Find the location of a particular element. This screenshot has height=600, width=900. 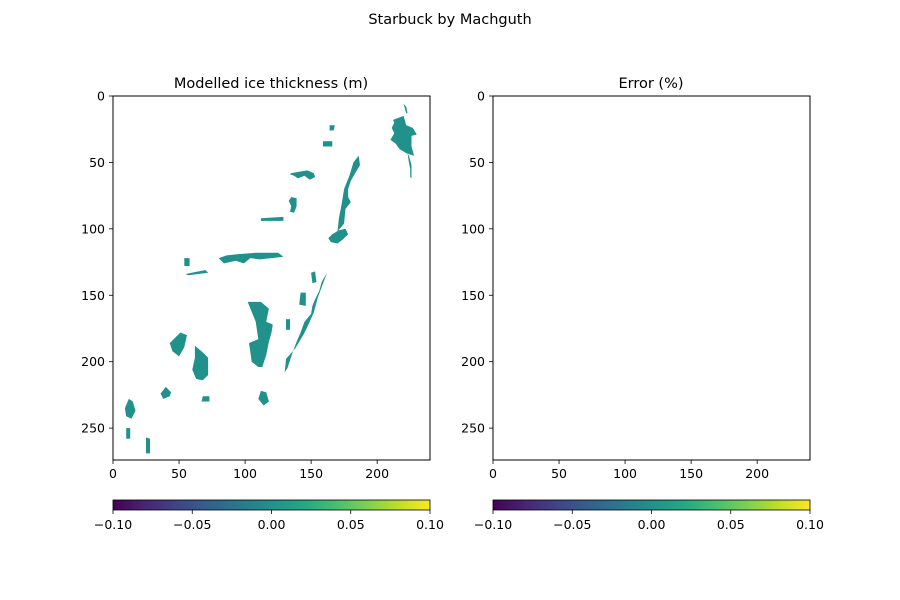

map-region-scatter-a is located at coordinates (197, 273).